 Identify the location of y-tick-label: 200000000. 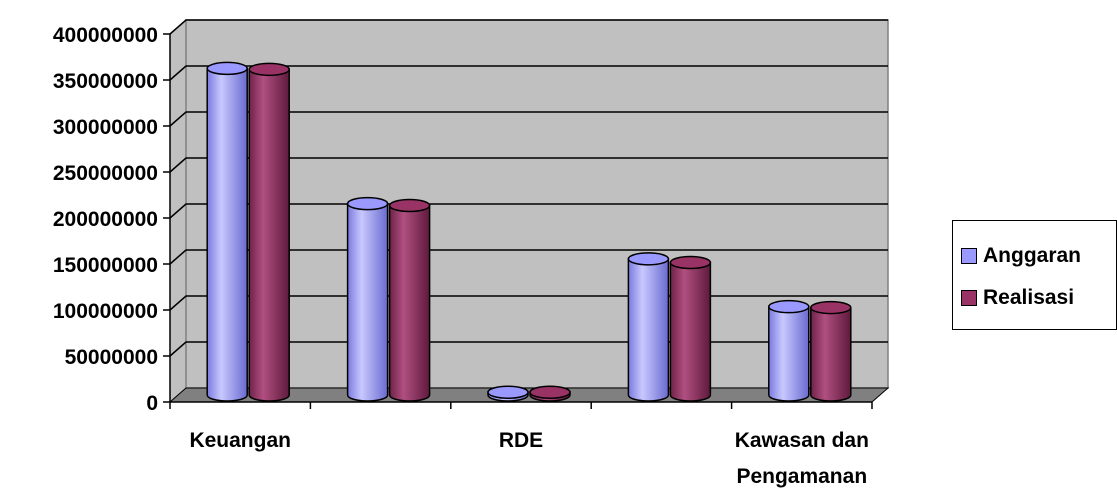
(105, 219).